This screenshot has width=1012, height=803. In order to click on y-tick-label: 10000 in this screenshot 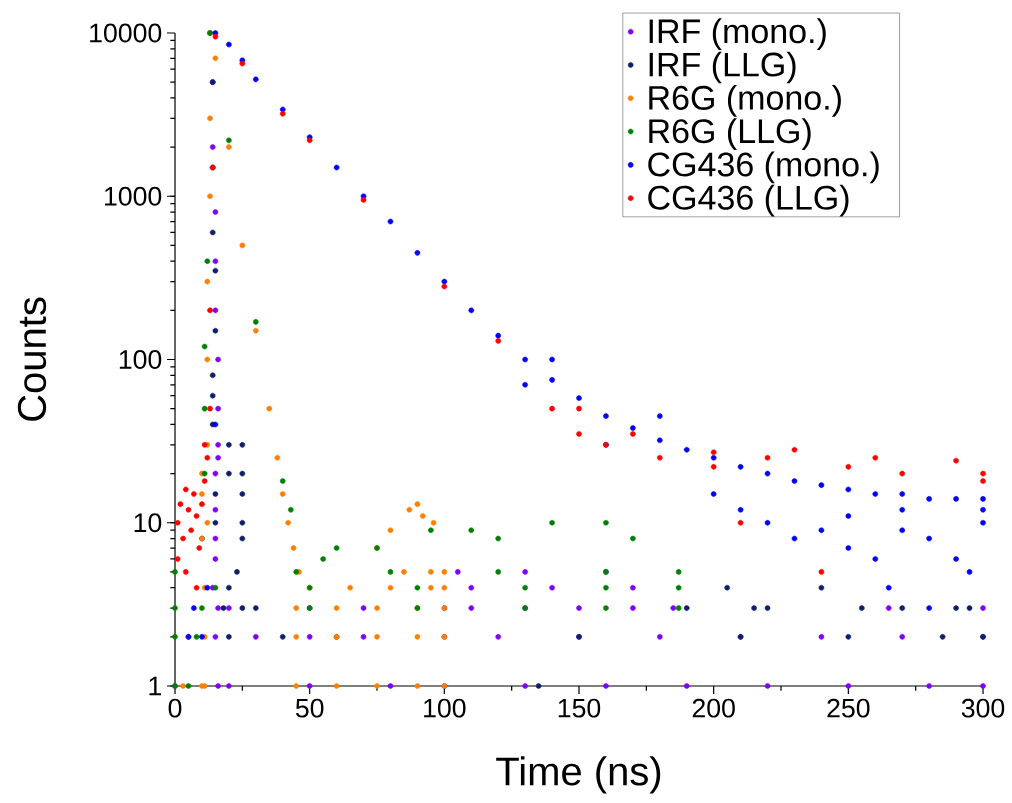, I will do `click(126, 33)`.